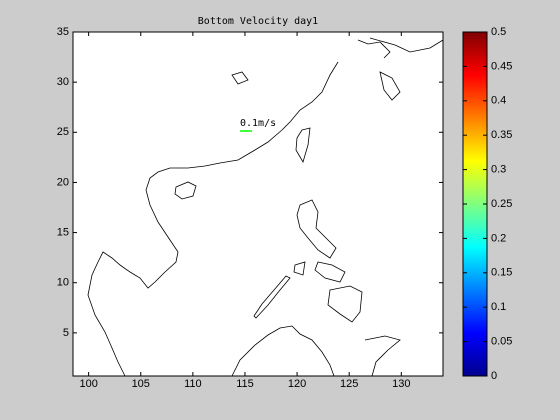  I want to click on colorbar-tick-label: 0.45, so click(501, 66).